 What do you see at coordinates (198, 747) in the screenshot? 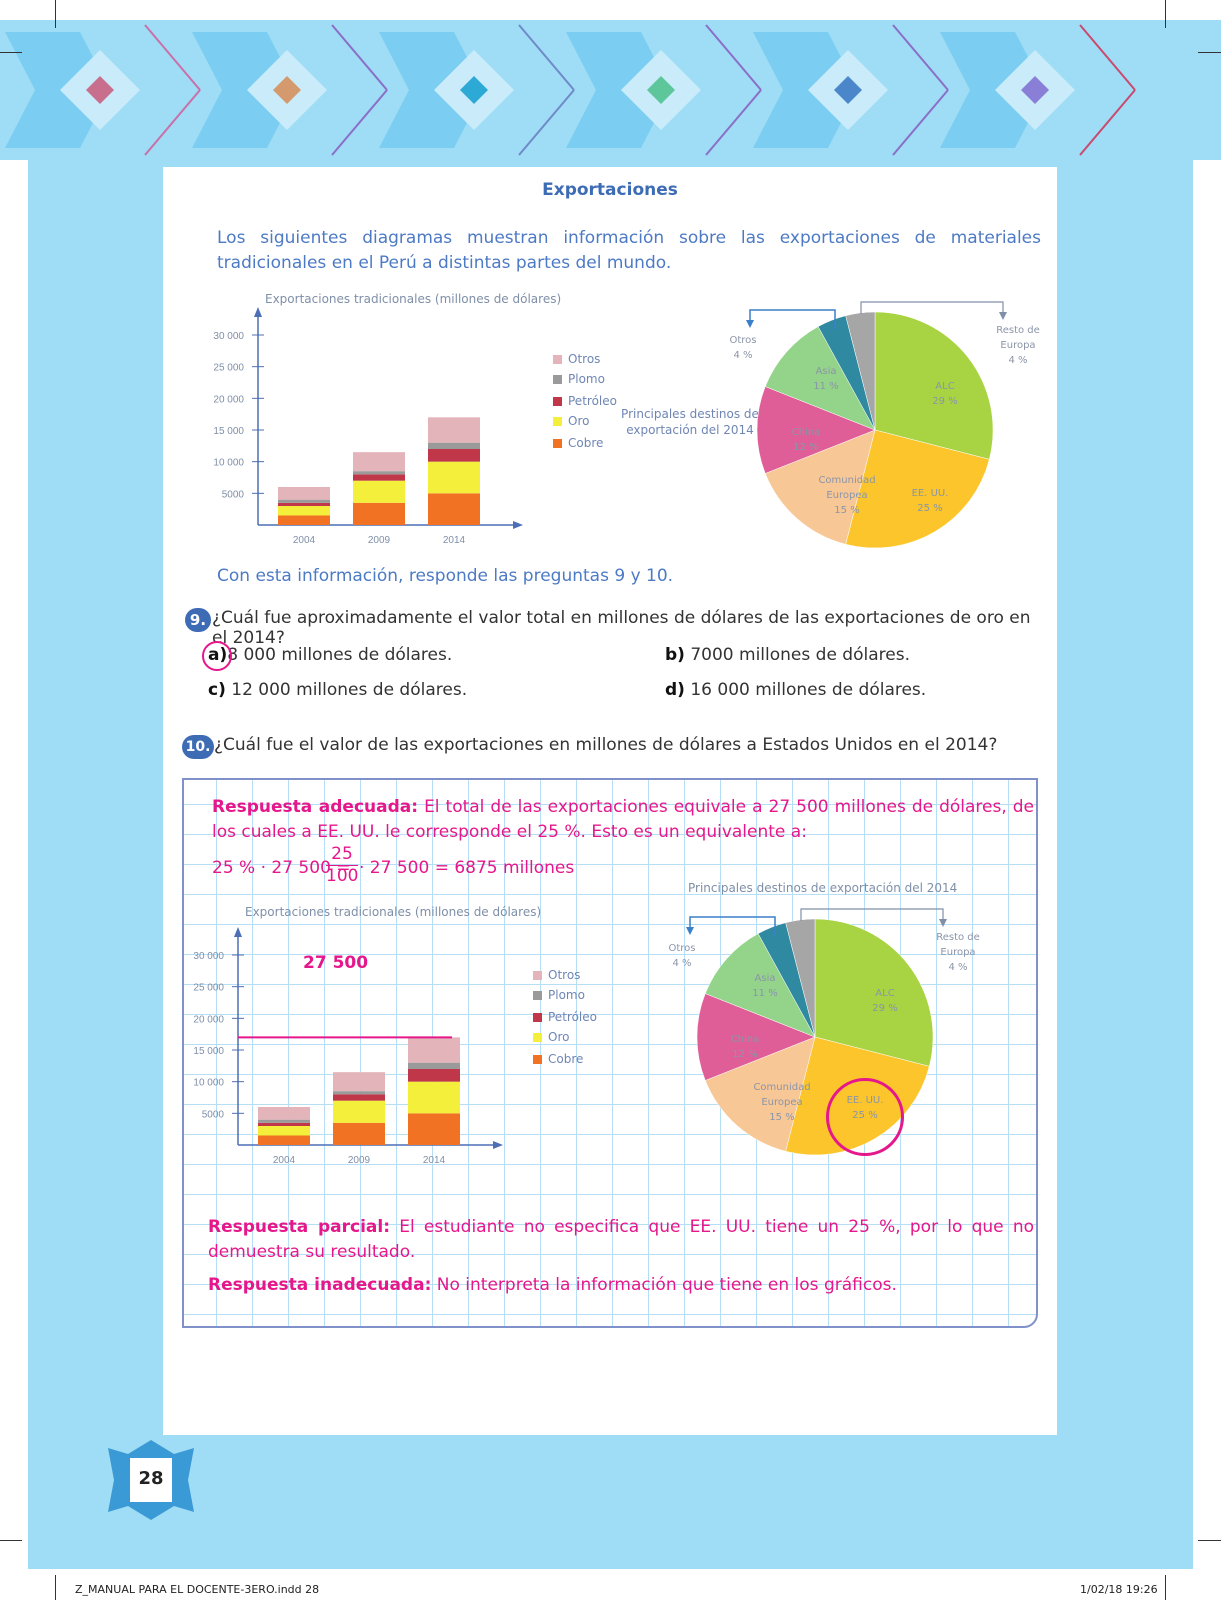
I see `question-number-text: 10.` at bounding box center [198, 747].